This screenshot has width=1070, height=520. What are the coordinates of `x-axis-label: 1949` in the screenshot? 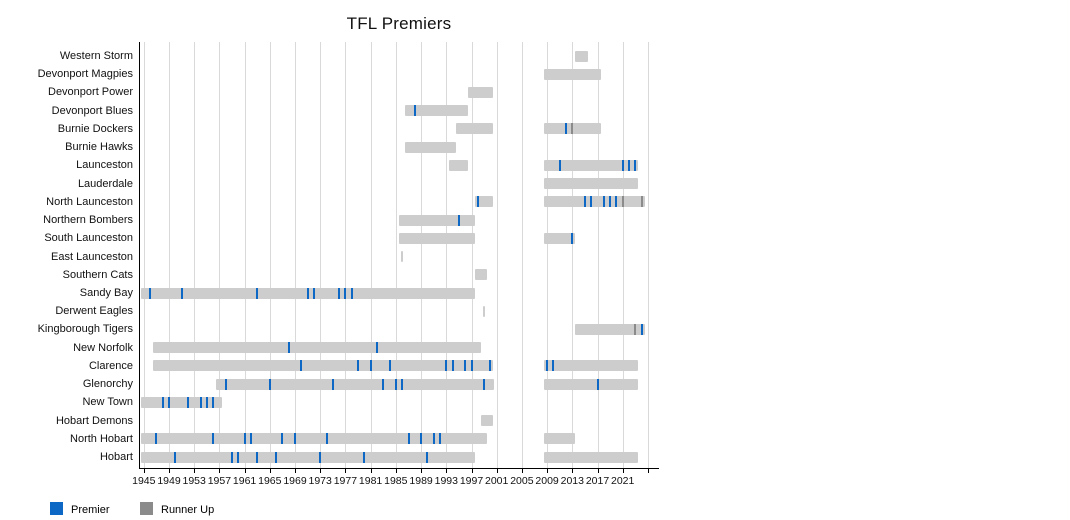 It's located at (169, 481).